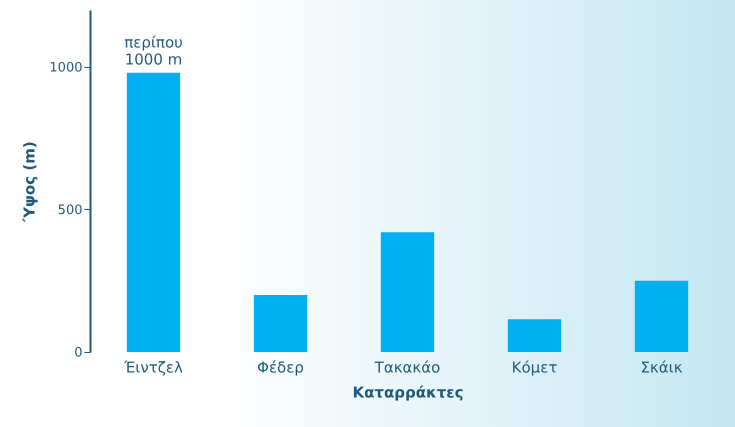  Describe the element at coordinates (78, 353) in the screenshot. I see `y-tick-label: 0` at that location.